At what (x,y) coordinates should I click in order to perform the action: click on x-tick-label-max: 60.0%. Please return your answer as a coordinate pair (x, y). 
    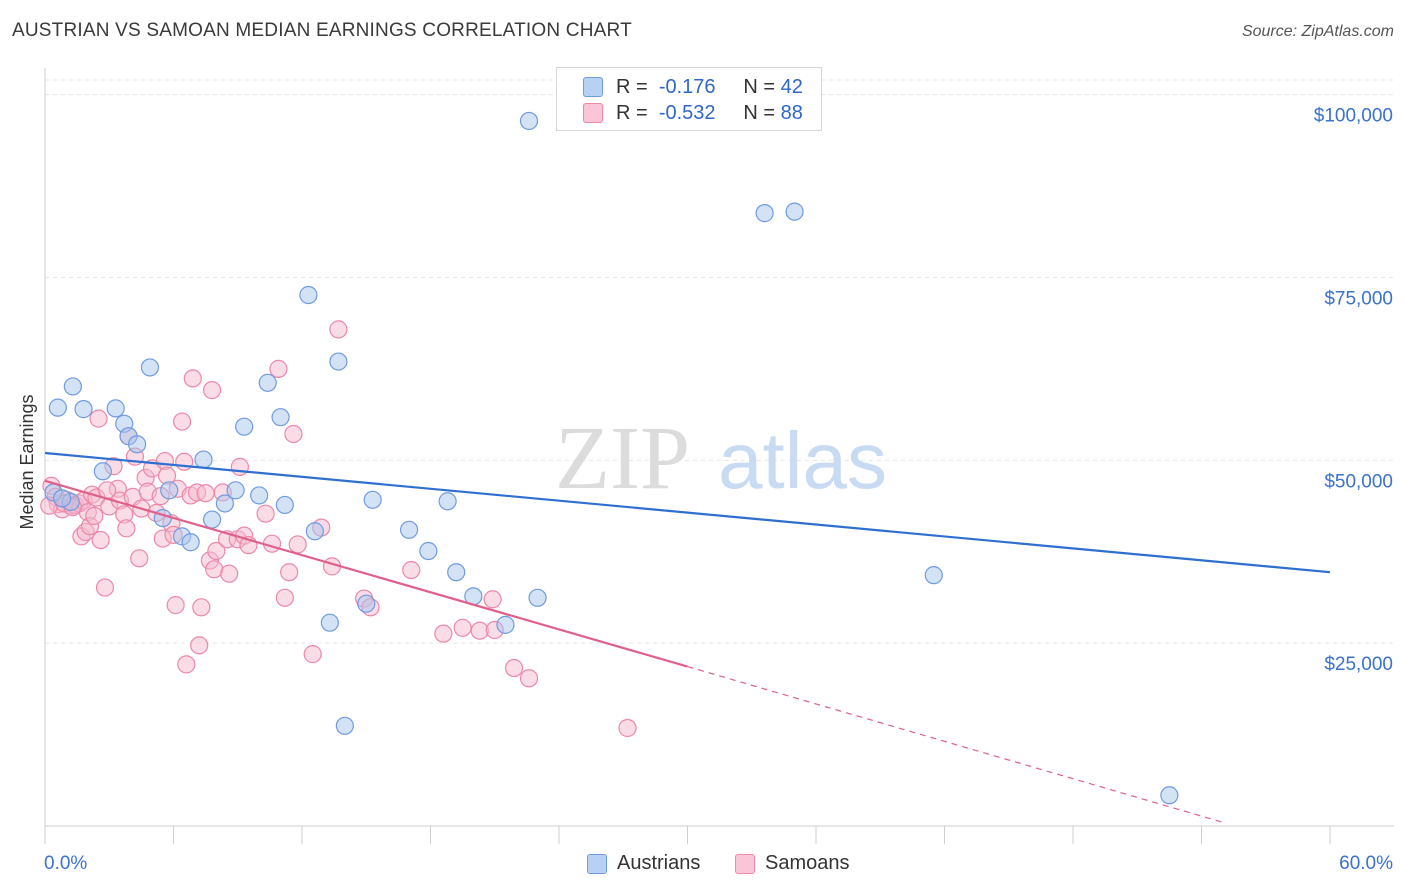
    Looking at the image, I should click on (1366, 863).